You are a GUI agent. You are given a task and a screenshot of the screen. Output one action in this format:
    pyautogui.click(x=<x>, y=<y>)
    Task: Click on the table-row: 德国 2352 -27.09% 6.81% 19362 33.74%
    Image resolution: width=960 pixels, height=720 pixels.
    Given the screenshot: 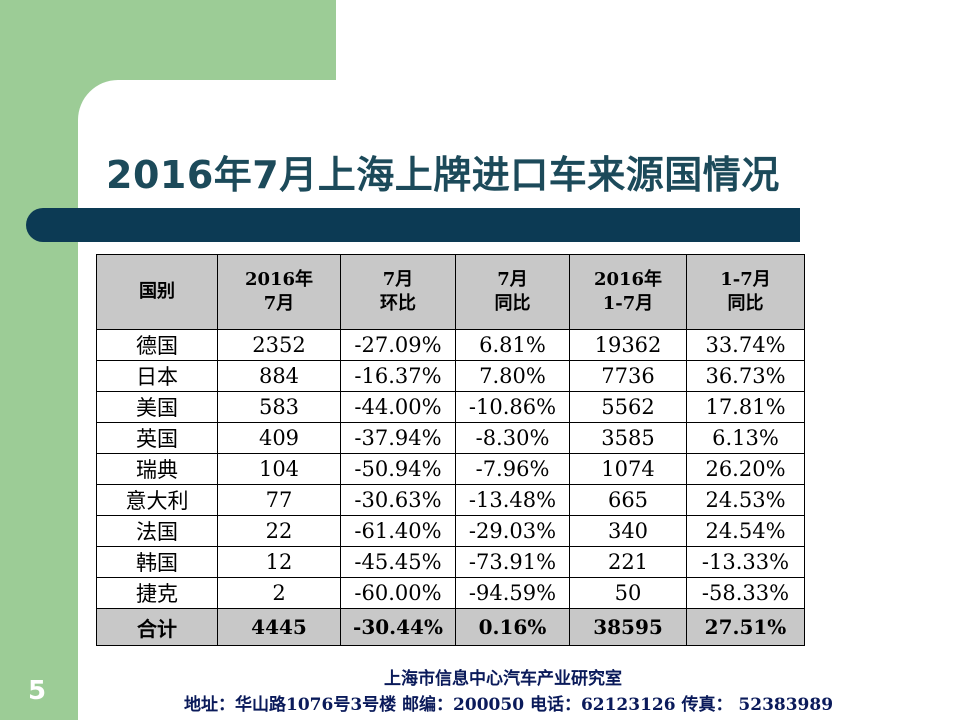 What is the action you would take?
    pyautogui.click(x=450, y=345)
    